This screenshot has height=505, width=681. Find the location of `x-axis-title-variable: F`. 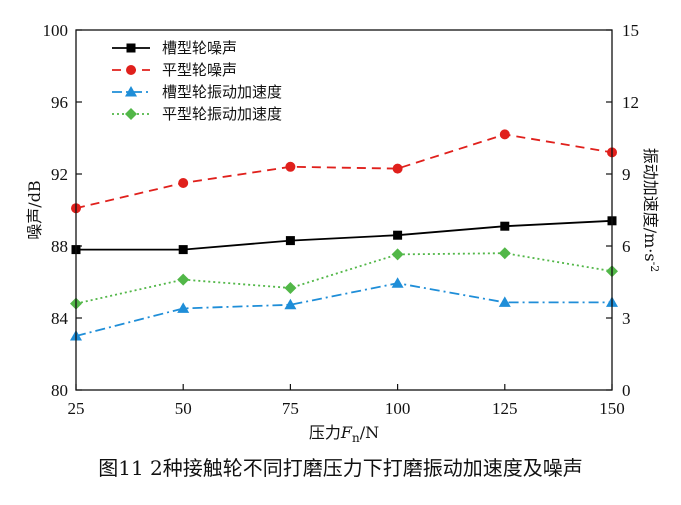

x-axis-title-variable: F is located at coordinates (346, 432).